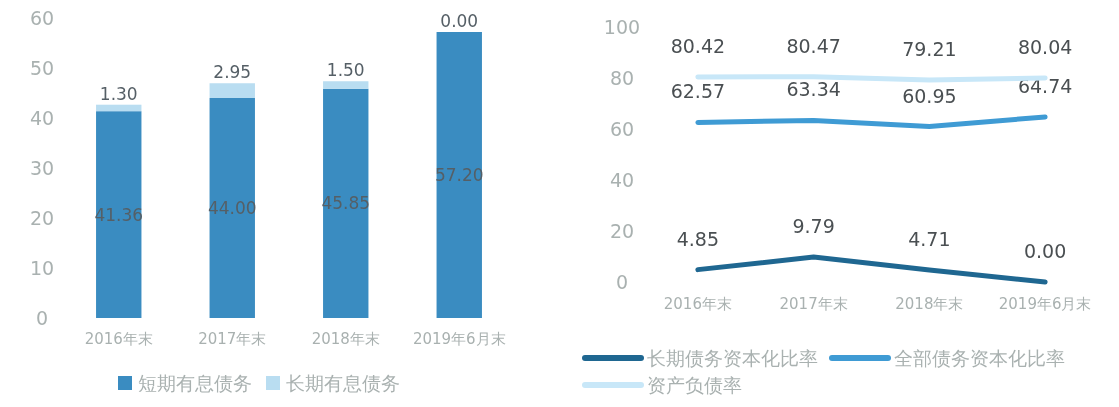  I want to click on data-label: 79.21, so click(929, 49).